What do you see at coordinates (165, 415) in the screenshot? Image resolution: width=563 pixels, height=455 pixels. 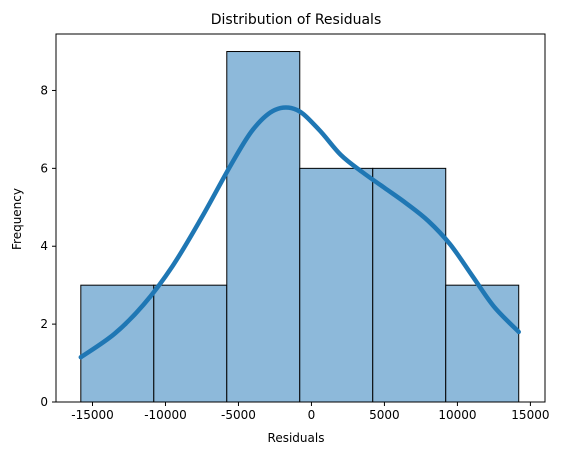 I see `x-tick-label: -10000` at bounding box center [165, 415].